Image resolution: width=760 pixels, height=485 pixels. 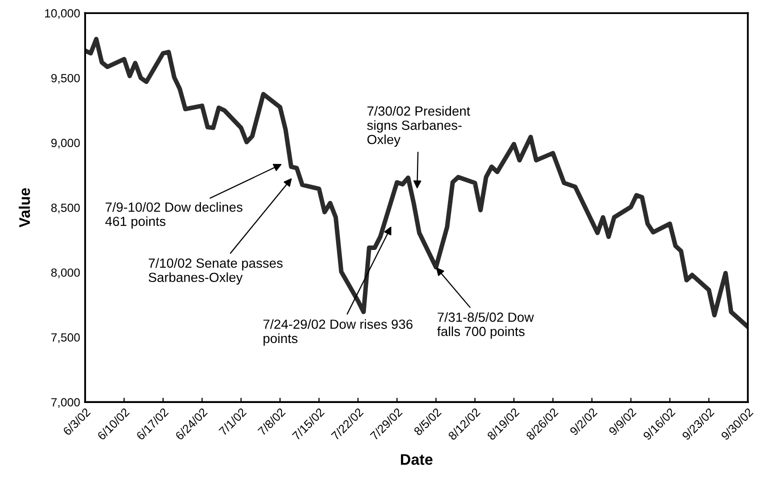 I want to click on annotation: 7/9-10/02 Dow declines 461 points, so click(x=173, y=215).